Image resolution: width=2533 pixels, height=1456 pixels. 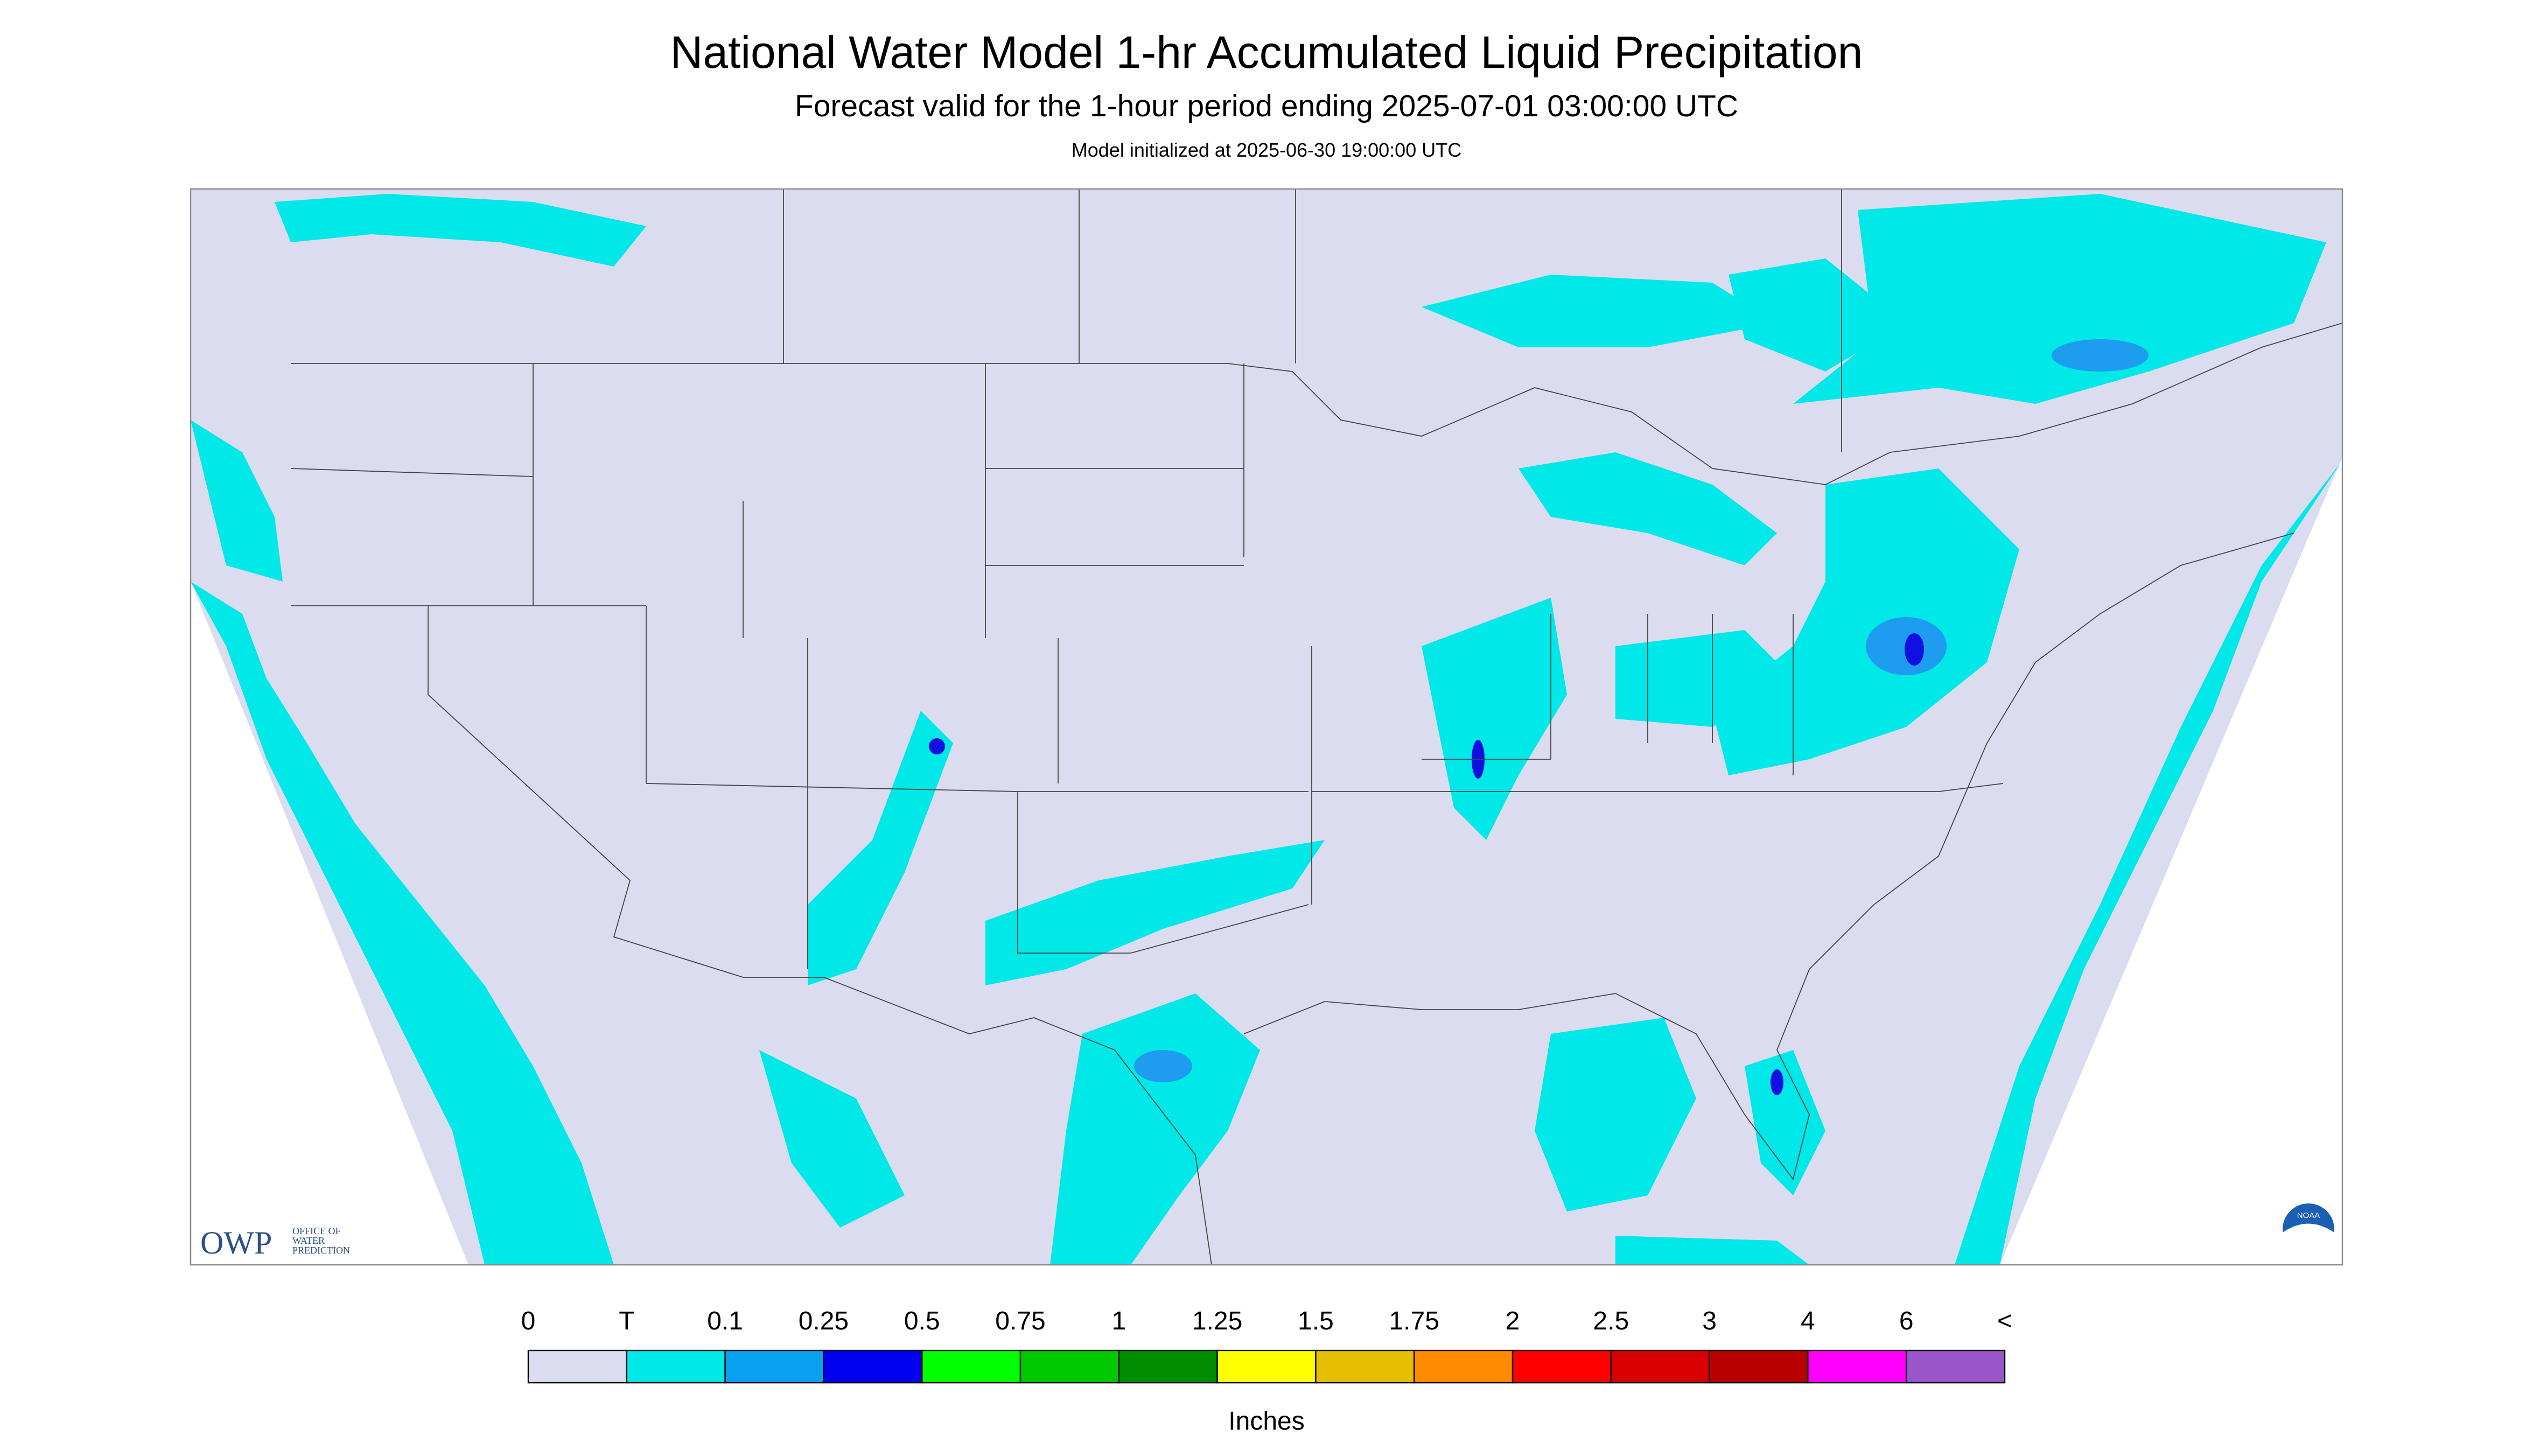 What do you see at coordinates (1266, 1345) in the screenshot?
I see `legend: 0 T 0.1 0.25 0.5 0.75 1 1.25 1.5 1.75 2 2.5 3 4 6 <` at bounding box center [1266, 1345].